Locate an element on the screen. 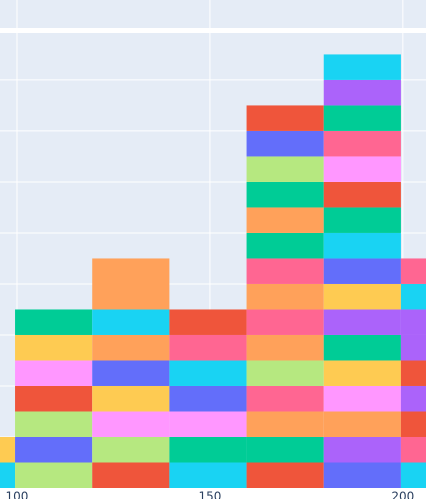  tick-labels: 100 150 200 is located at coordinates (210, 494).